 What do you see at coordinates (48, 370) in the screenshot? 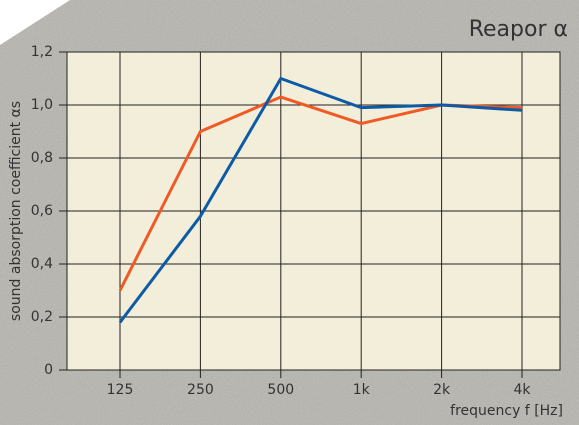
I see `y-tick-label: 0` at bounding box center [48, 370].